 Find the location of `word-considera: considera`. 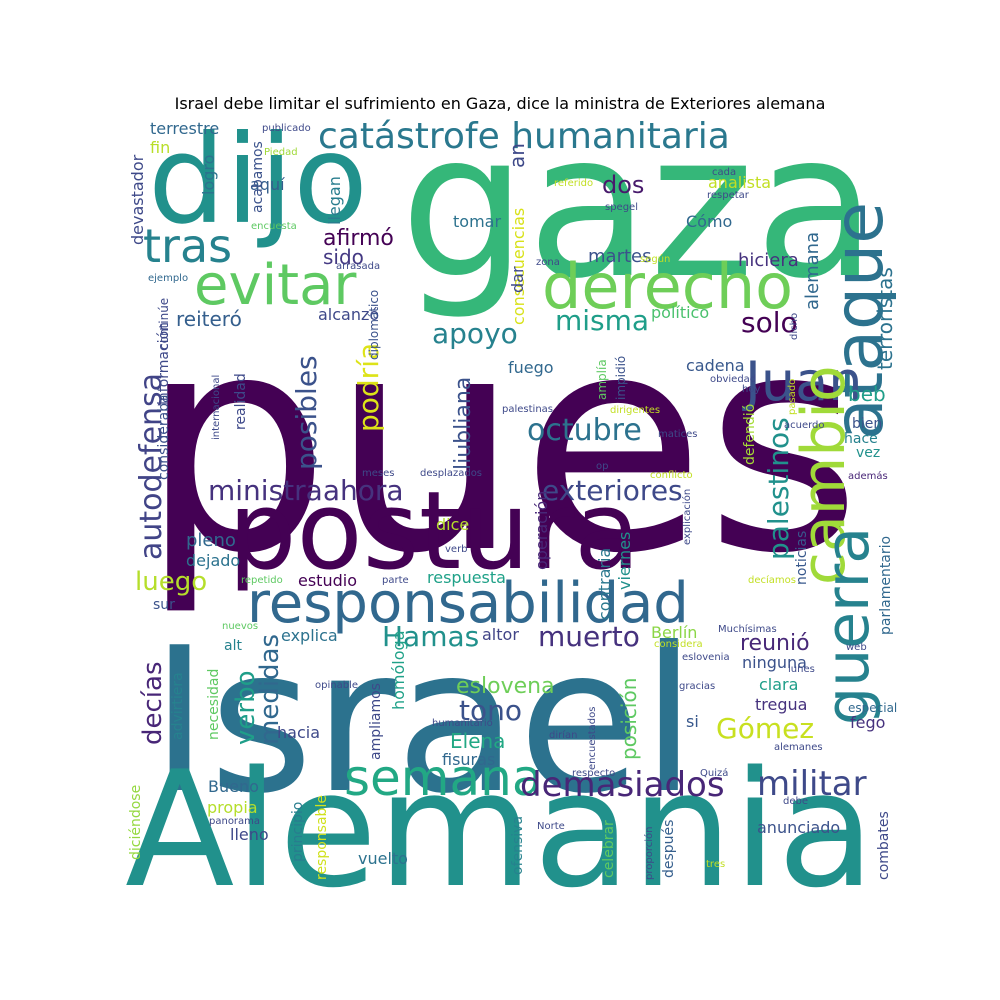

word-considera: considera is located at coordinates (678, 644).